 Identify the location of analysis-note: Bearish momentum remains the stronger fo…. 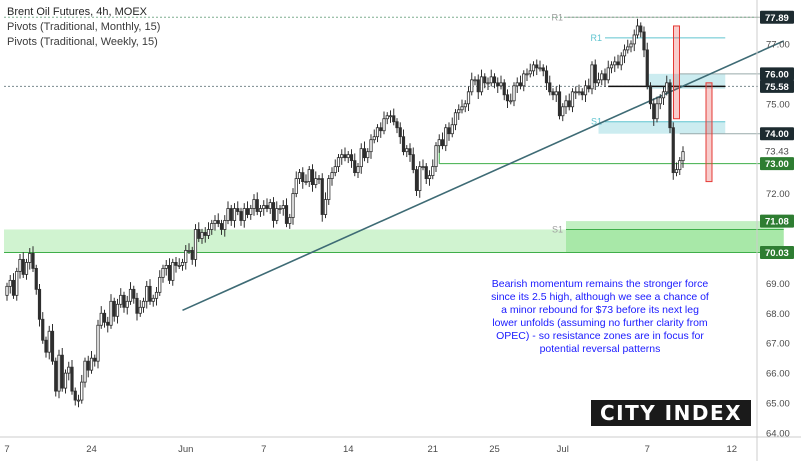
(600, 317).